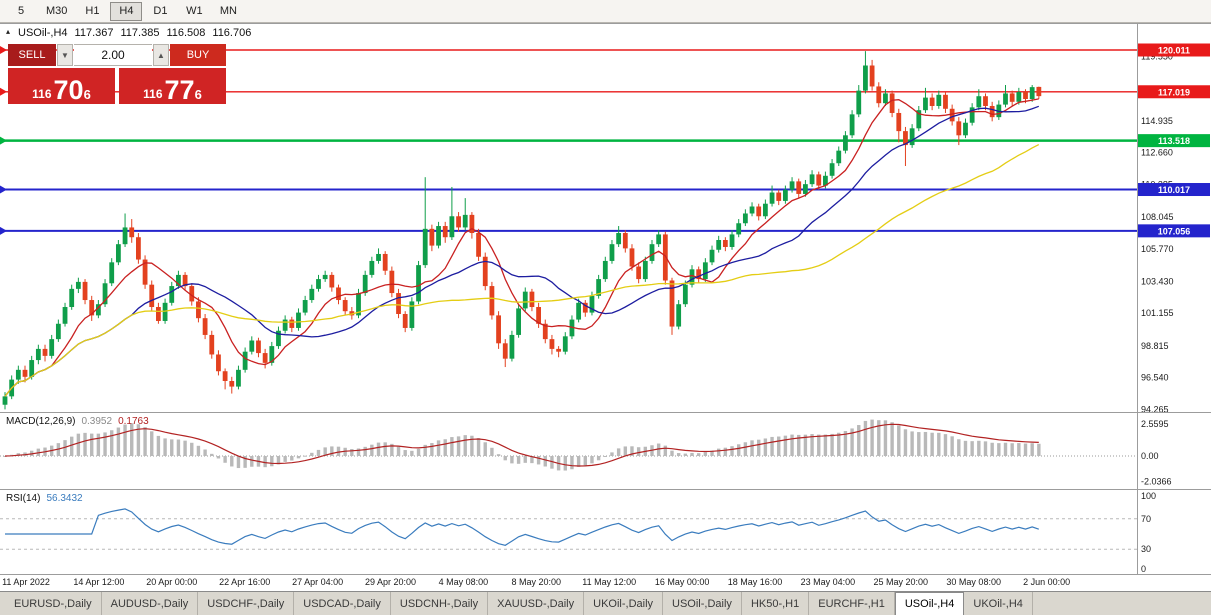 Image resolution: width=1211 pixels, height=615 pixels. What do you see at coordinates (140, 33) in the screenshot?
I see `ohlc-high: 117.385` at bounding box center [140, 33].